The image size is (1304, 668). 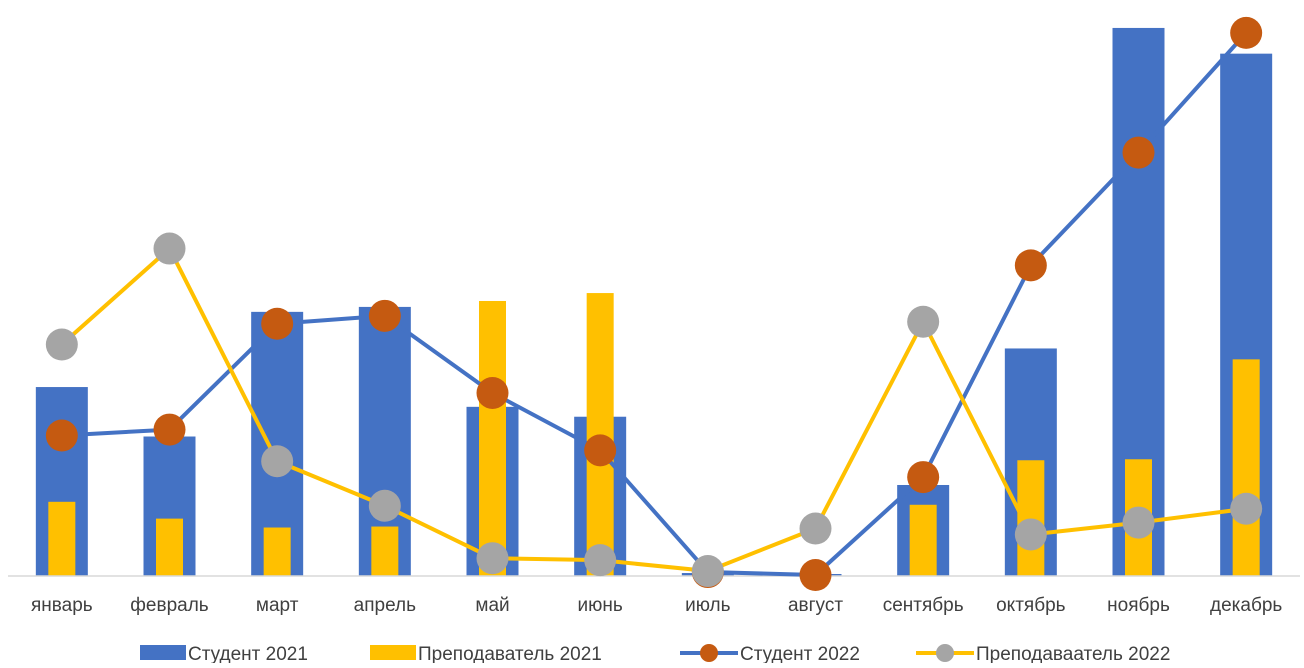 What do you see at coordinates (815, 605) in the screenshot?
I see `x-tick-label-7: август` at bounding box center [815, 605].